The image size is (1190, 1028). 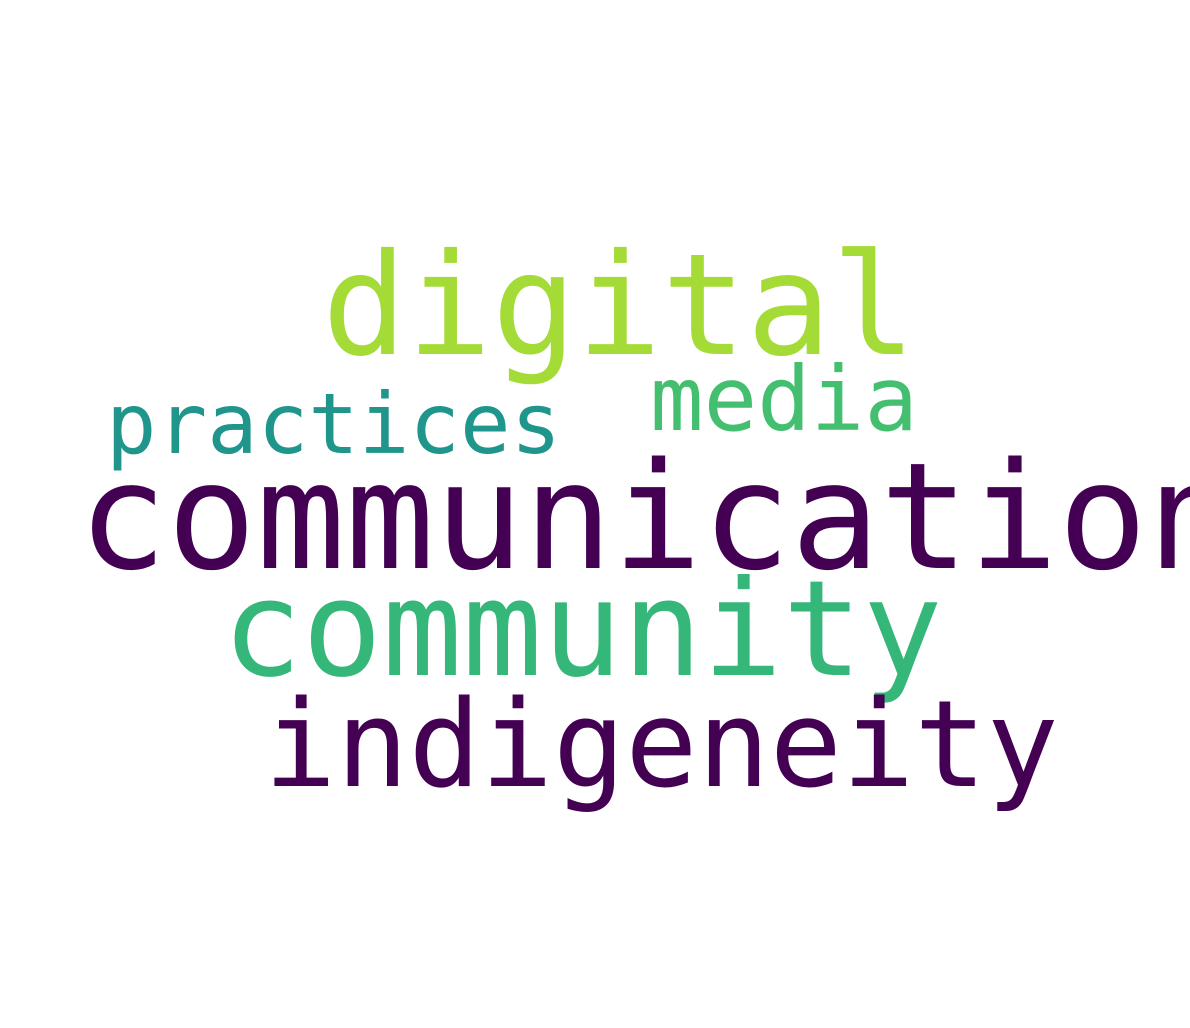 I want to click on word-digital: digital, so click(x=619, y=306).